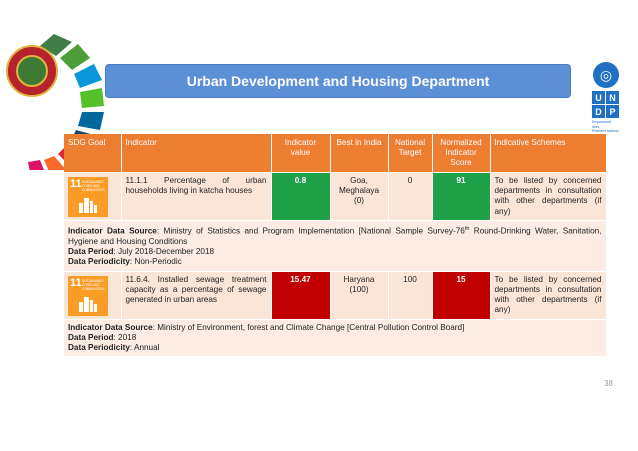 The width and height of the screenshot is (638, 451). I want to click on period-value: : July 2018-December 2018, so click(164, 252).